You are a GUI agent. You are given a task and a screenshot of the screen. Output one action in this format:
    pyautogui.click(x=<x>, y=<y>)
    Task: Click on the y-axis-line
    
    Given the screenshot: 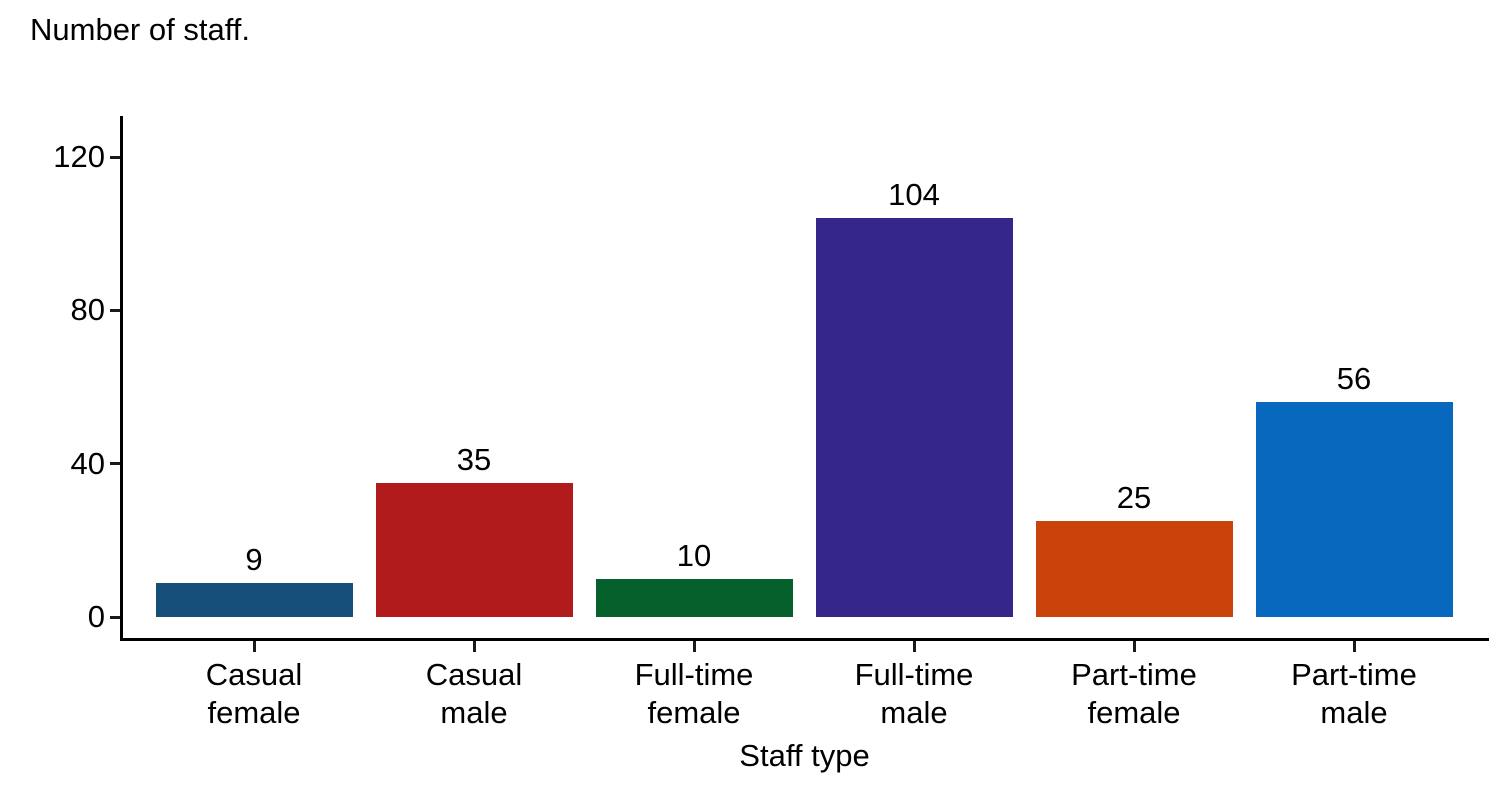 What is the action you would take?
    pyautogui.click(x=121, y=378)
    